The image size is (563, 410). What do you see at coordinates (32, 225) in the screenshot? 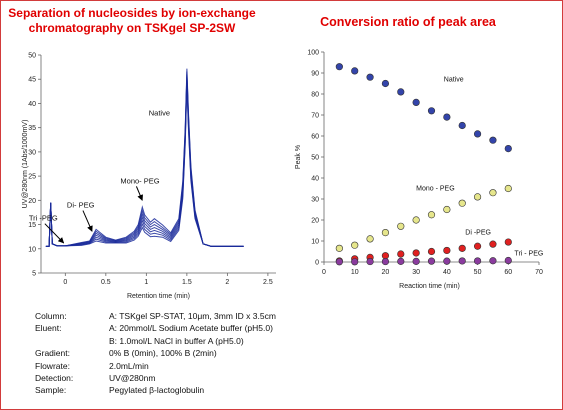
I see `y-tick-label: 15` at bounding box center [32, 225].